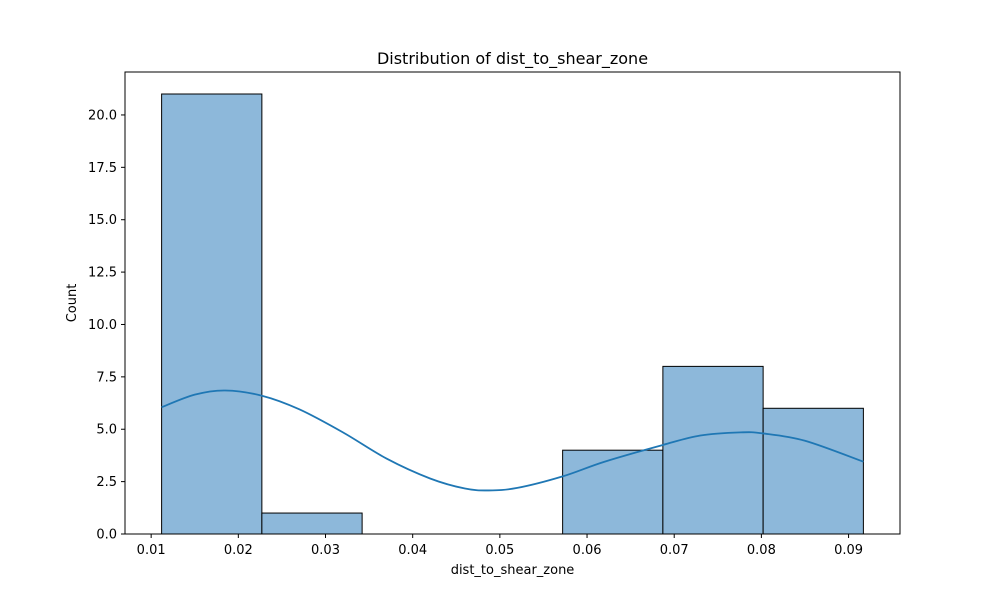 The height and width of the screenshot is (600, 1000). I want to click on y-tick-label: 15.0, so click(102, 220).